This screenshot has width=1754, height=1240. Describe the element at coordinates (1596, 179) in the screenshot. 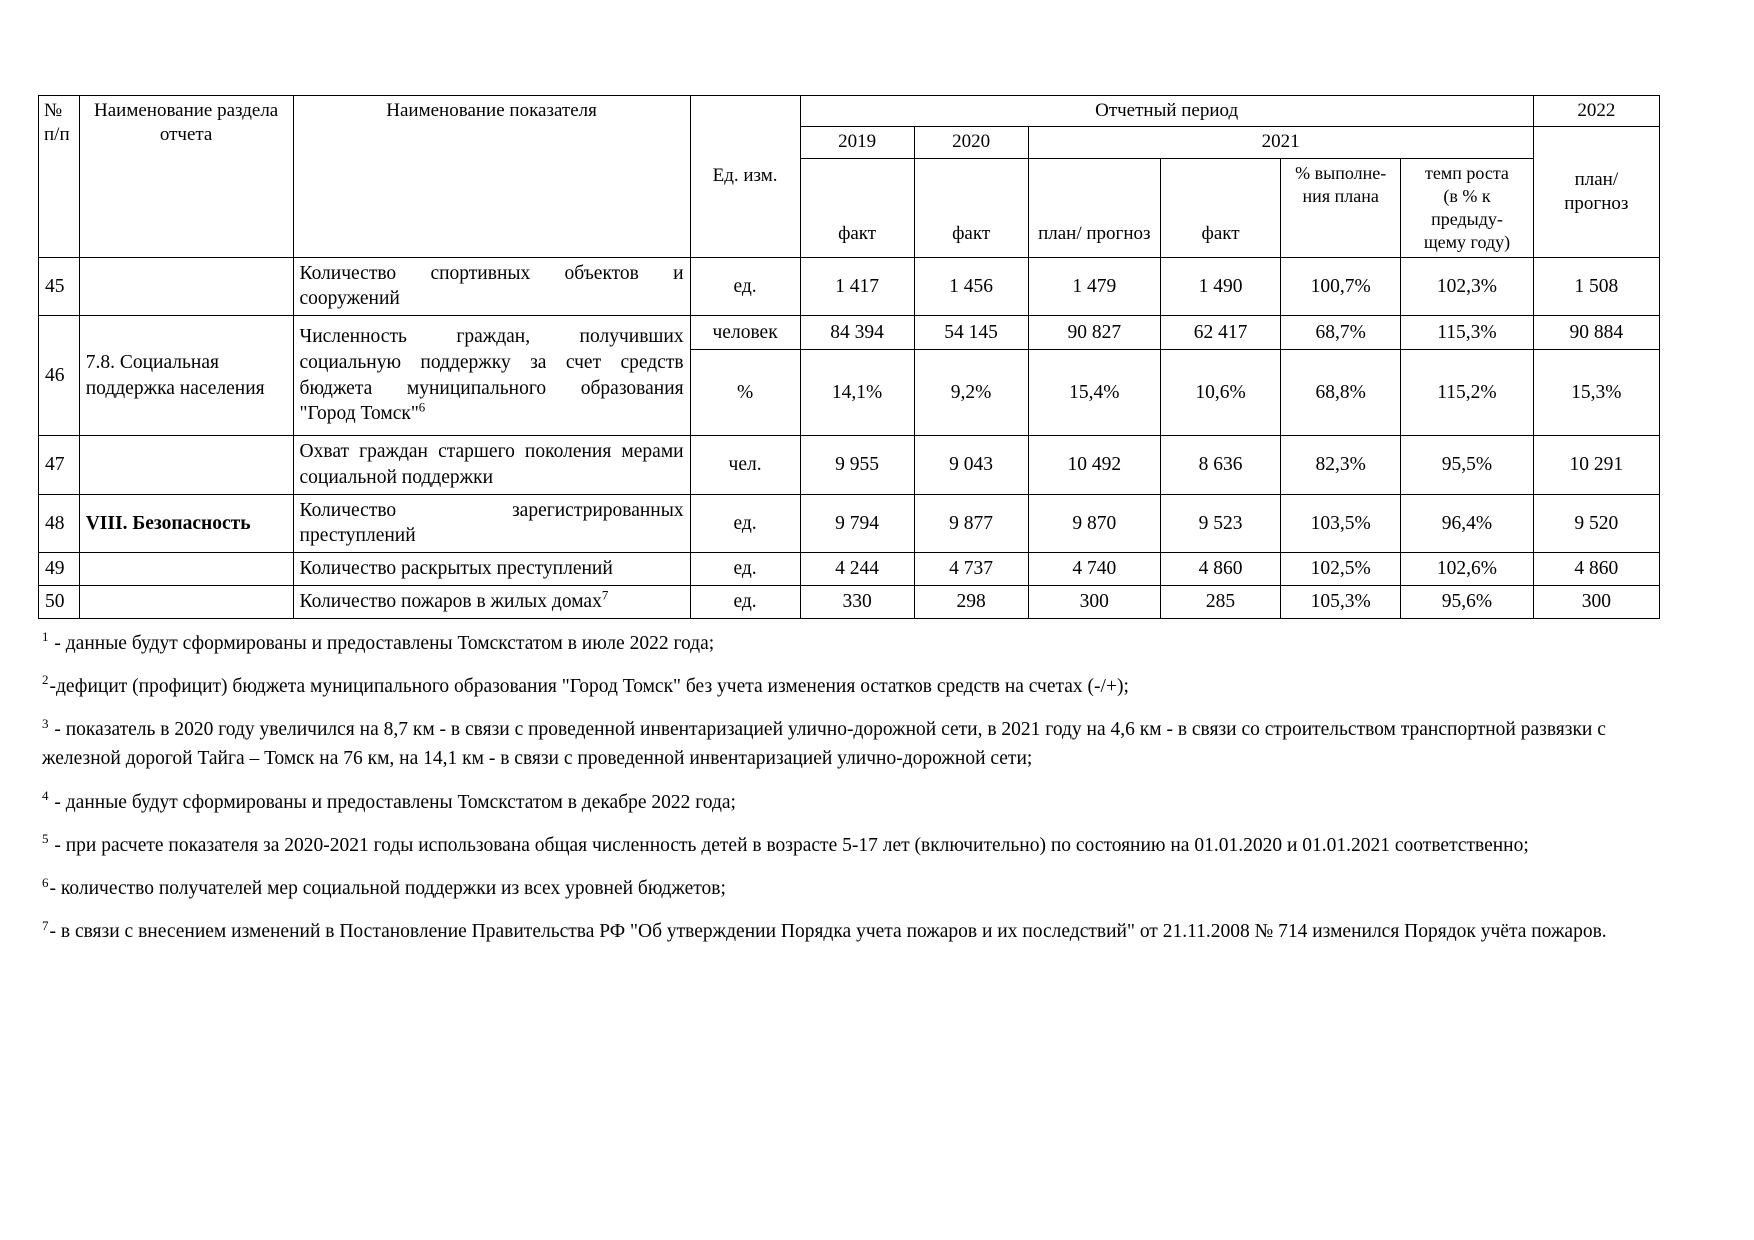

I see `header-plan-2022-line1: план/` at that location.